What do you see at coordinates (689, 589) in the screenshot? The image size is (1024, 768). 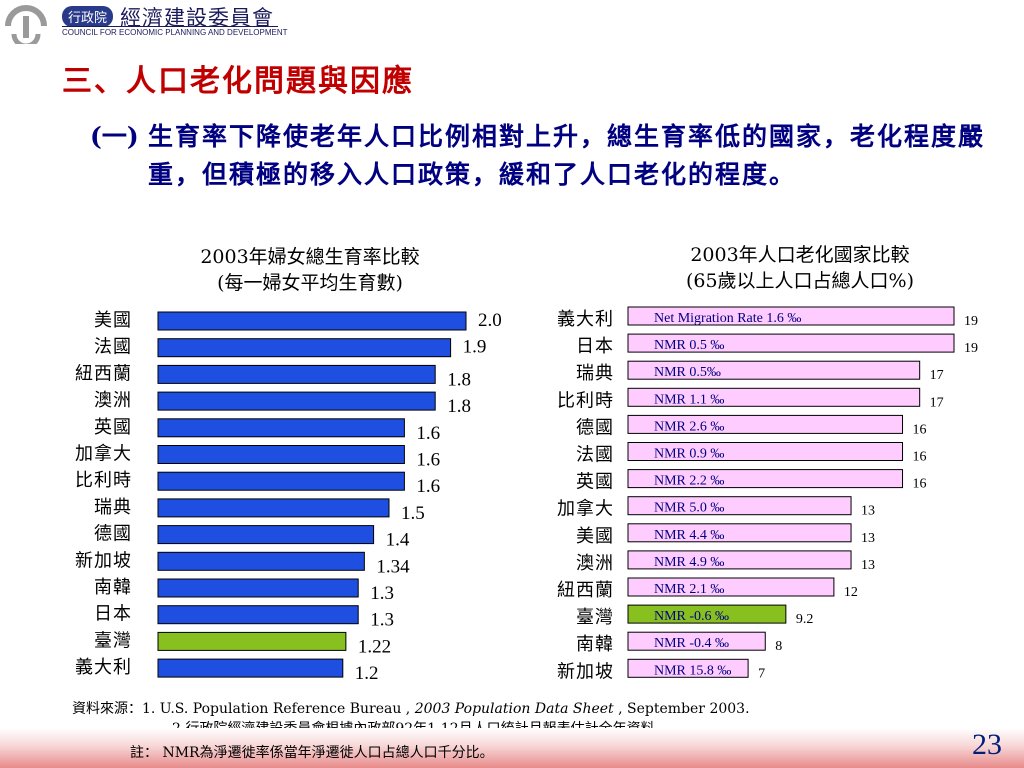 I see `right-nmr-label: NMR 2.1 ‰` at bounding box center [689, 589].